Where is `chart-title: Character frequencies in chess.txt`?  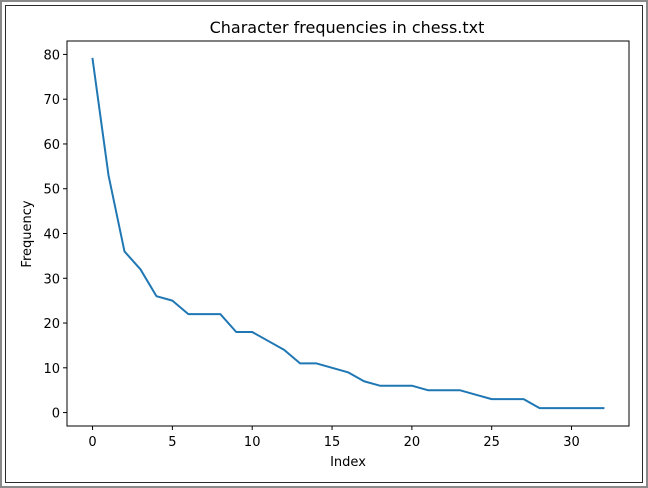 chart-title: Character frequencies in chess.txt is located at coordinates (347, 27).